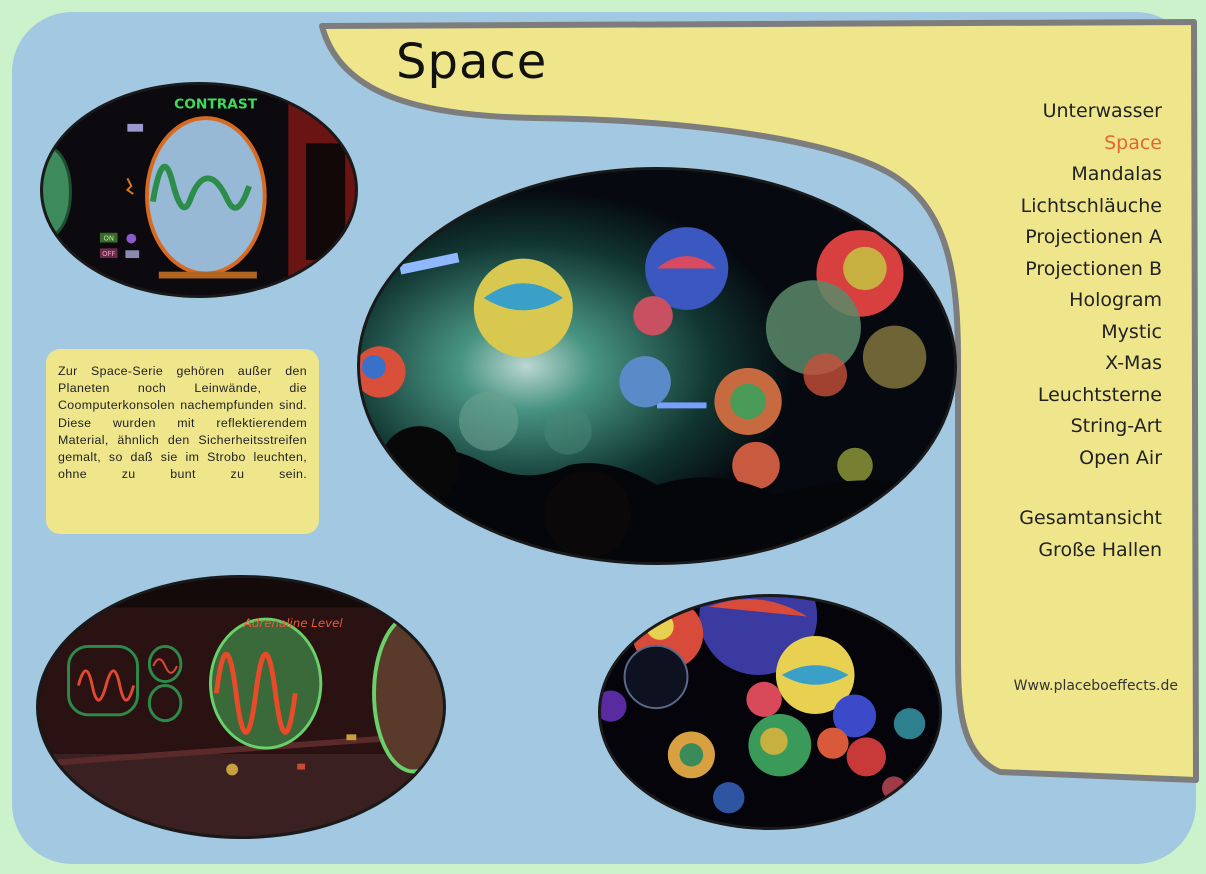 The image size is (1206, 874). I want to click on nav-item-projectionen-a: Projectionen A, so click(1093, 237).